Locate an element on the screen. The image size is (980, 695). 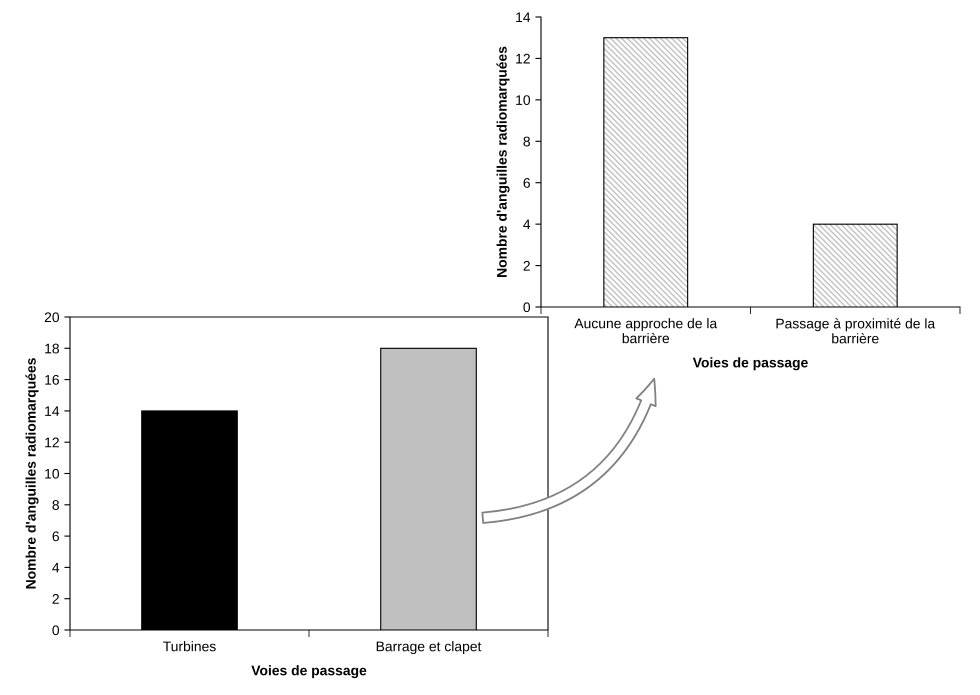
y-tick-label: 20 is located at coordinates (52, 317).